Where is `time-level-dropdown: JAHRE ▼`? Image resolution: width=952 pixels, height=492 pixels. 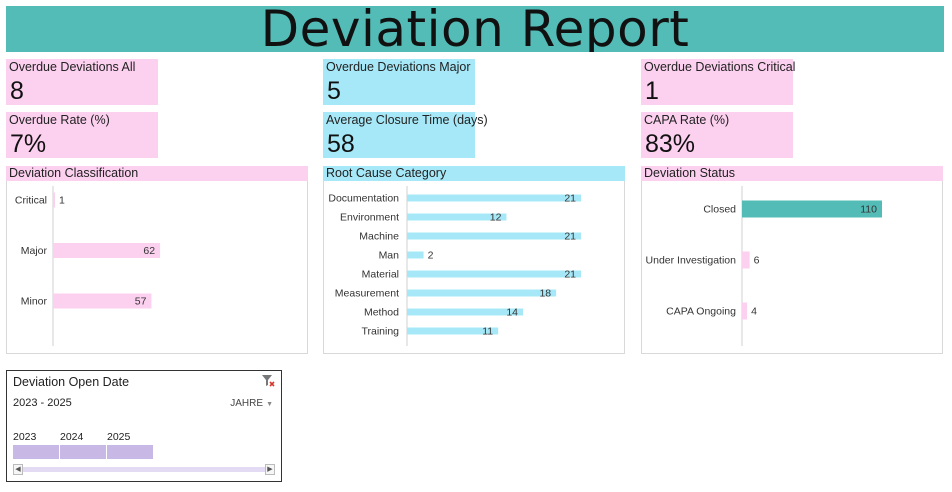 time-level-dropdown: JAHRE ▼ is located at coordinates (251, 403).